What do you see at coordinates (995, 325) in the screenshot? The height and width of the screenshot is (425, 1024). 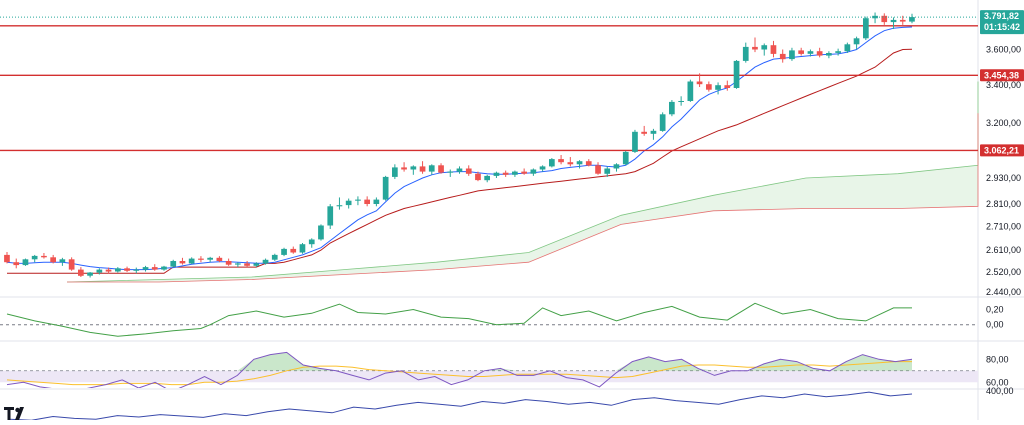 I see `oscillator-tick-label: 0,00` at bounding box center [995, 325].